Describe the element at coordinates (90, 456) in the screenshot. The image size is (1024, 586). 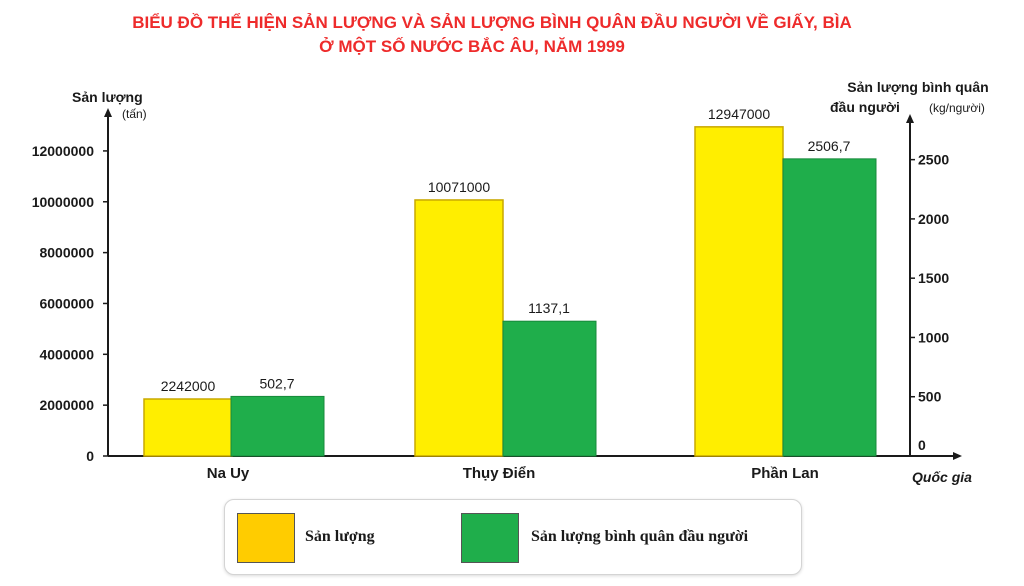
I see `left-tick-label: 0` at that location.